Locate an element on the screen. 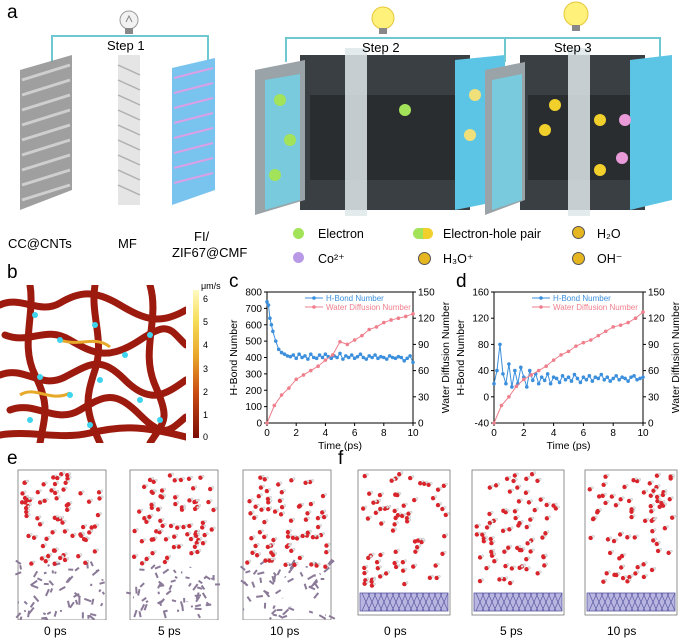 This screenshot has height=638, width=685. step2-device is located at coordinates (380, 132).